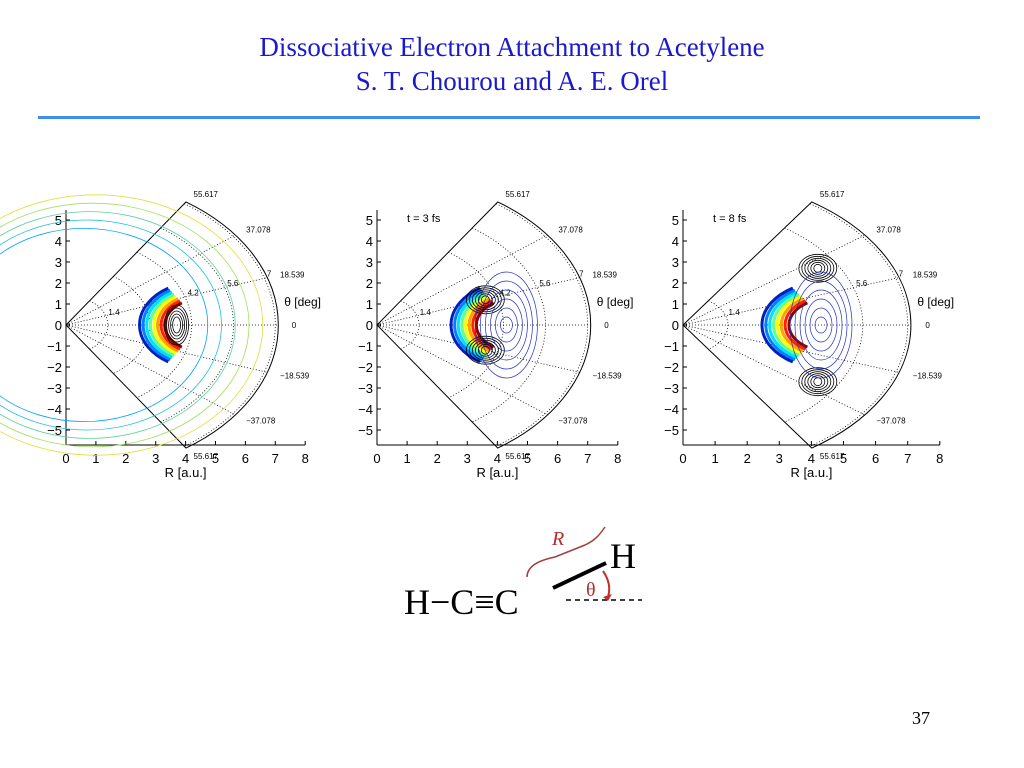 The width and height of the screenshot is (1024, 768). Describe the element at coordinates (258, 229) in the screenshot. I see `angle-label: 37.078` at that location.